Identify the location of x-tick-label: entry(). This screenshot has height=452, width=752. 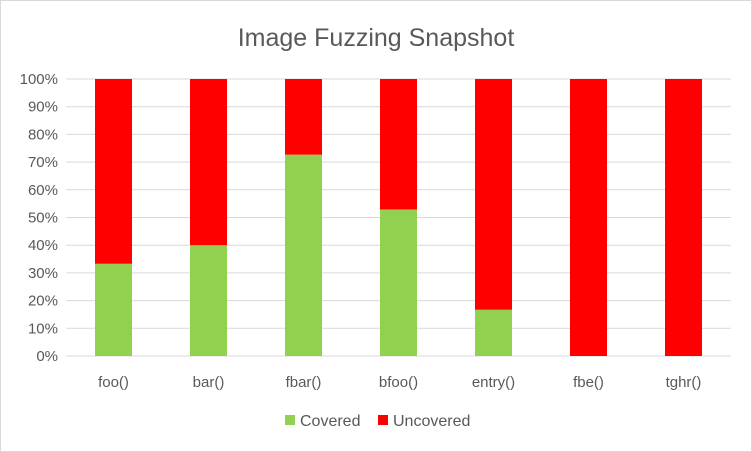
(493, 382).